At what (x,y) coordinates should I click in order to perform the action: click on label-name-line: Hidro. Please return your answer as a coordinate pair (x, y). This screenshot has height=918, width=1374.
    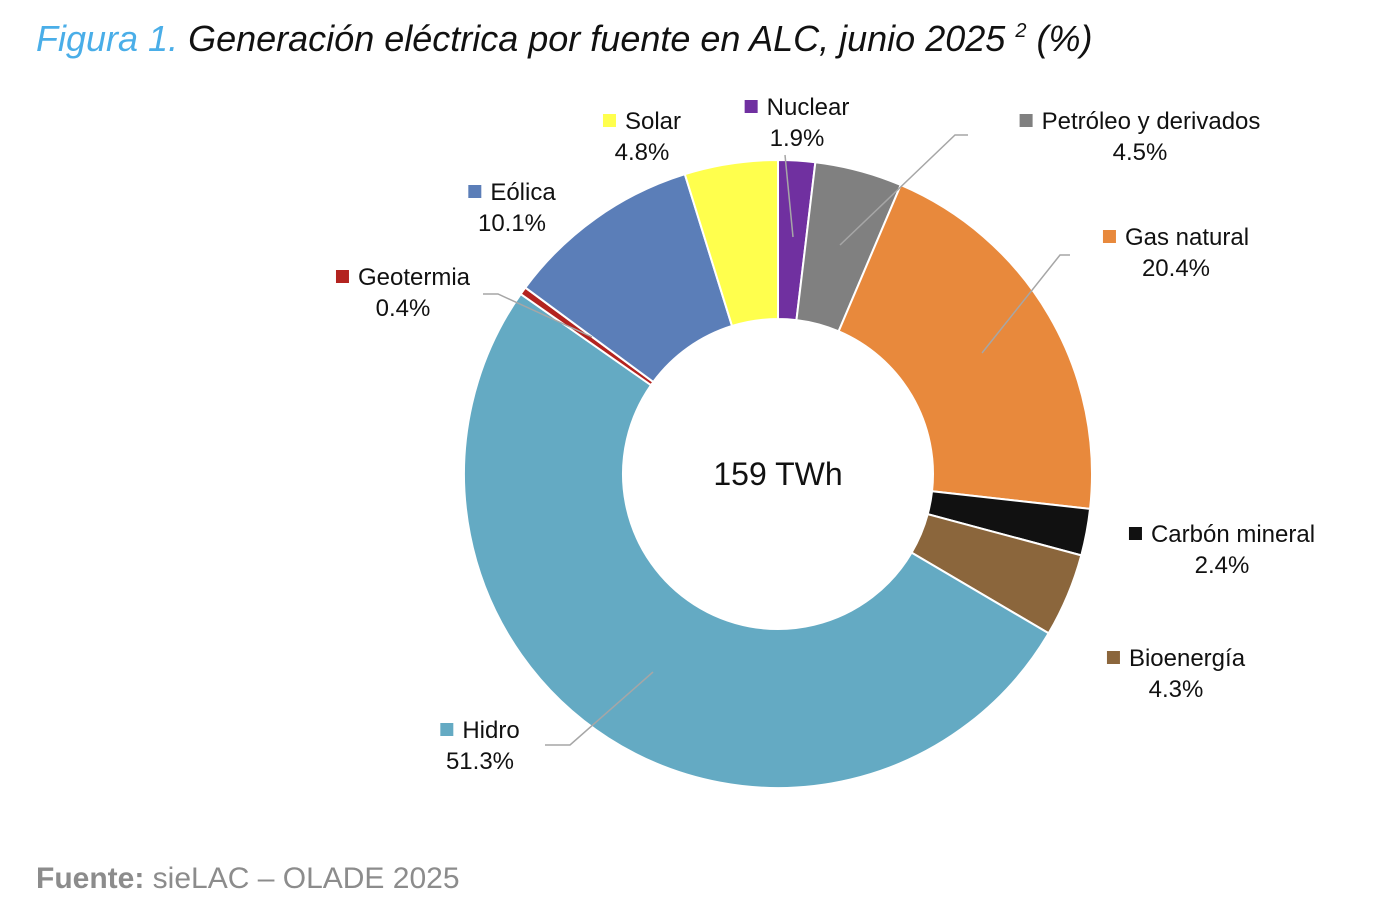
    Looking at the image, I should click on (480, 730).